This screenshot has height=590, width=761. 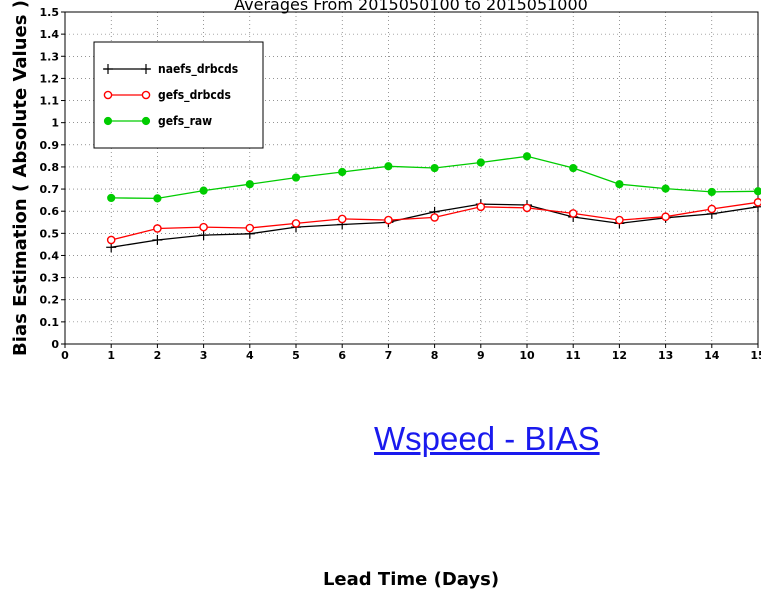 I want to click on x-tick-label: 4, so click(x=250, y=355).